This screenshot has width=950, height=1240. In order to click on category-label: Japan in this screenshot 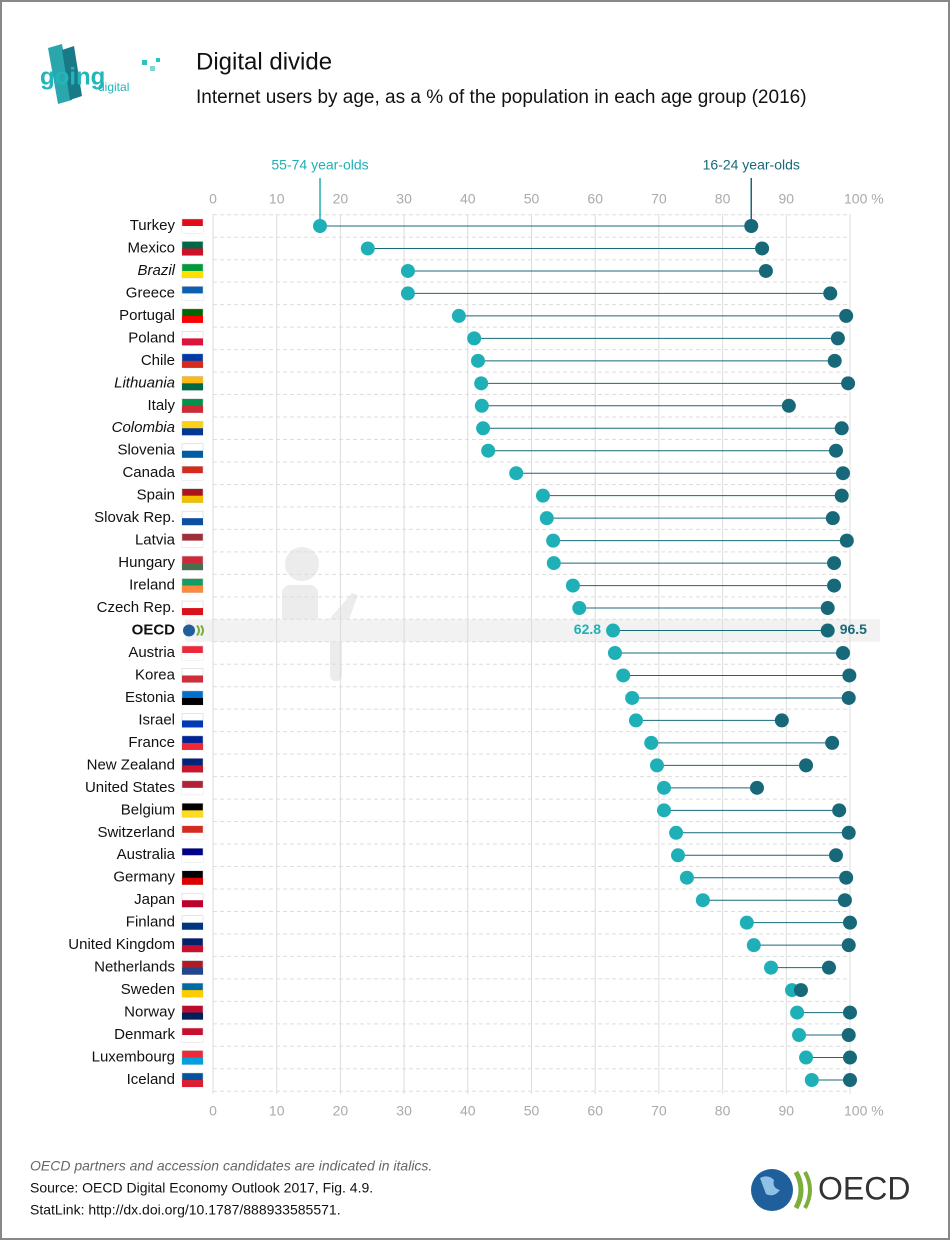, I will do `click(154, 899)`.